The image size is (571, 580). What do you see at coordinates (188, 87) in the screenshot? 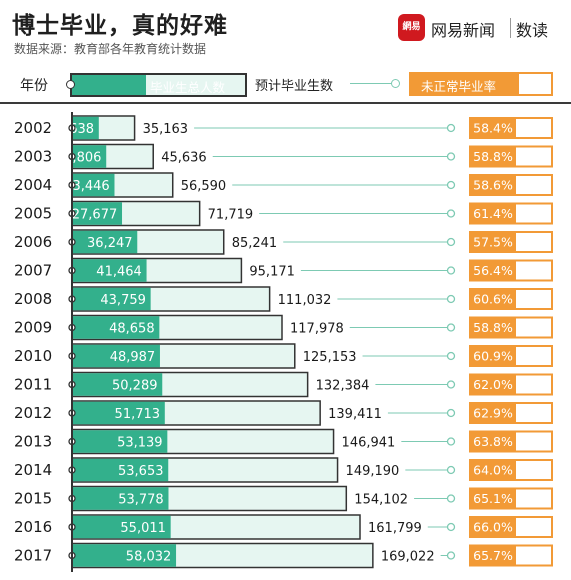
I see `legend-total-label: 毕业生总人数` at bounding box center [188, 87].